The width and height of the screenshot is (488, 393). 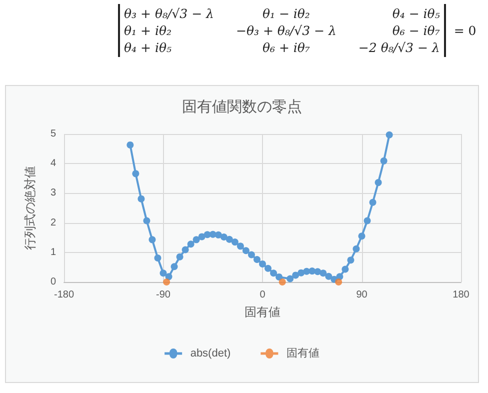 What do you see at coordinates (169, 13) in the screenshot?
I see `text: θ₃ + θ₈/√3 − λ` at bounding box center [169, 13].